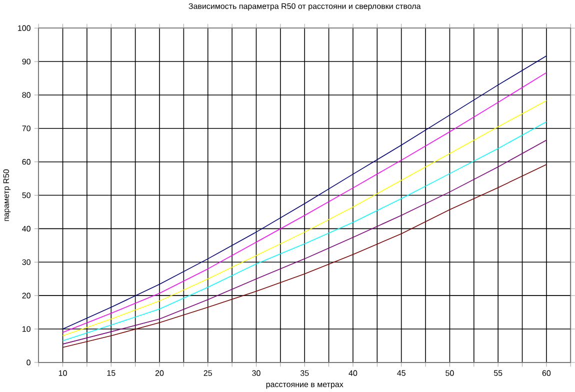 The height and width of the screenshot is (392, 575). Describe the element at coordinates (450, 373) in the screenshot. I see `x-tick-label: 50` at that location.